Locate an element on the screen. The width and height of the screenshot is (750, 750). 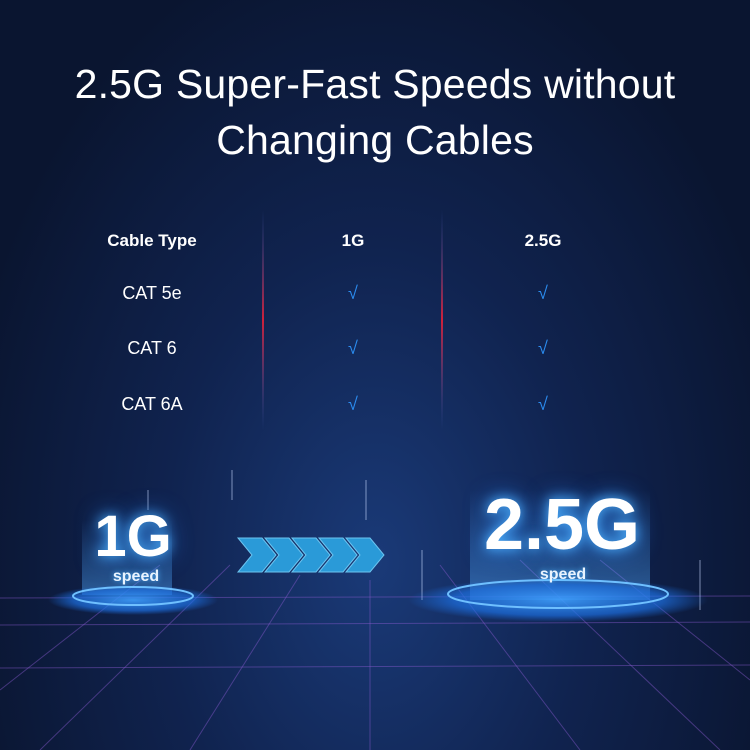
header-cable-type: Cable Type is located at coordinates (152, 240).